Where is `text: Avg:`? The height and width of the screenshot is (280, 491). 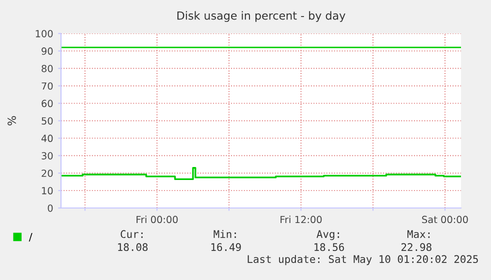
text: Avg: is located at coordinates (328, 235).